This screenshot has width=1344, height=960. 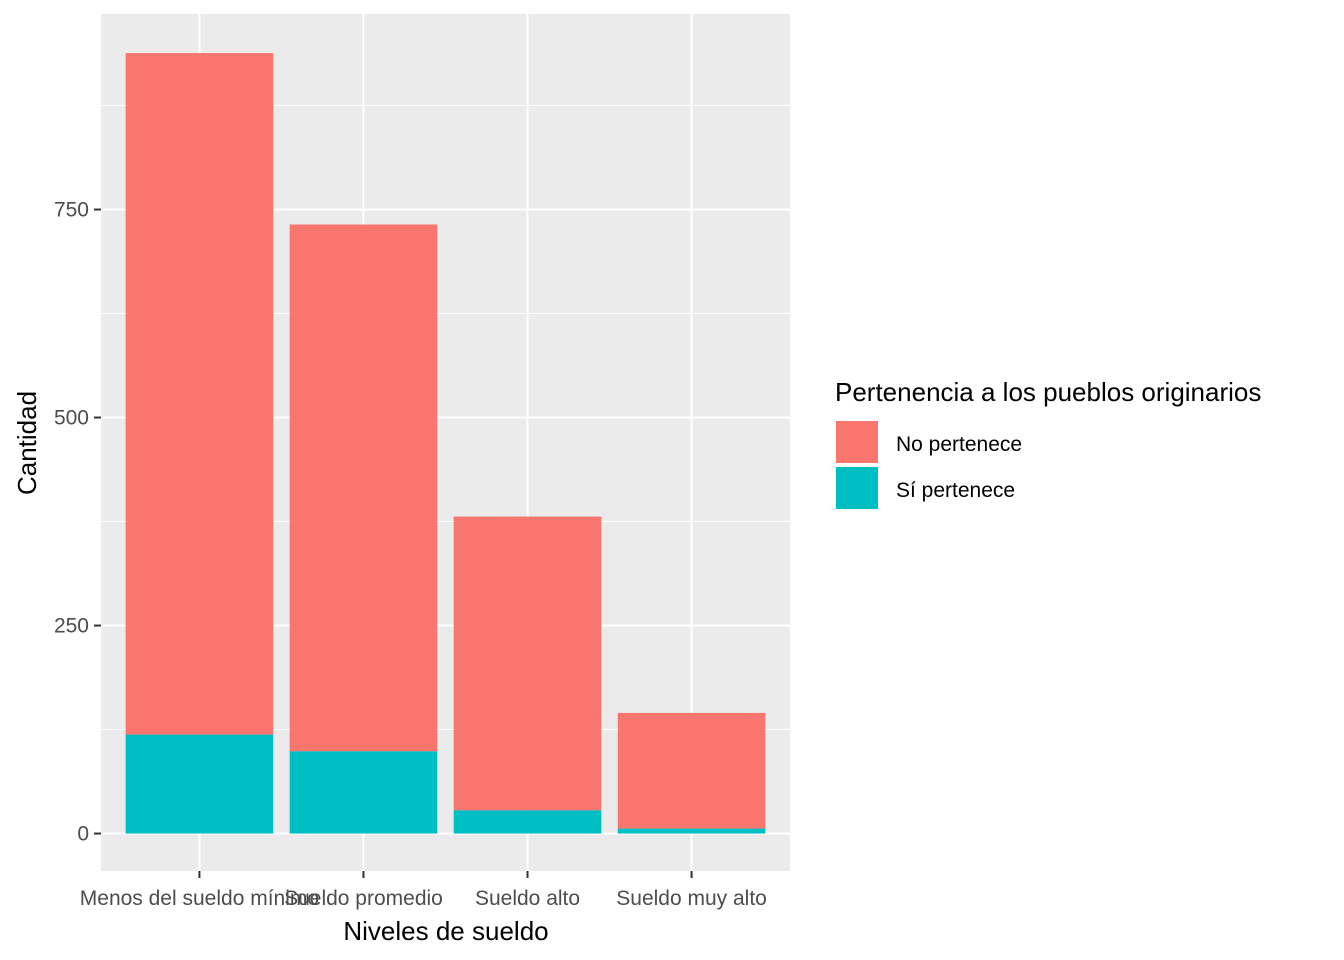 What do you see at coordinates (71, 418) in the screenshot?
I see `y-tick-label: 500` at bounding box center [71, 418].